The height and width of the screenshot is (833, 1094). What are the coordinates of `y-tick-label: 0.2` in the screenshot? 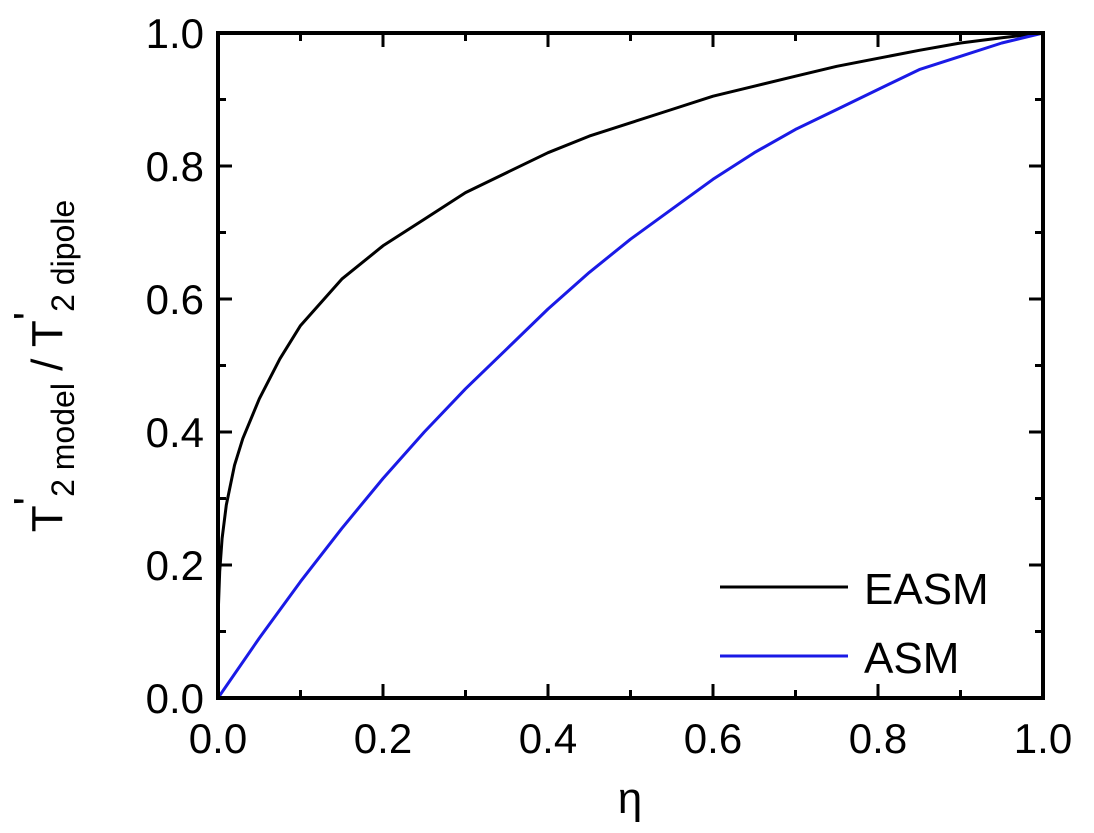 It's located at (175, 565).